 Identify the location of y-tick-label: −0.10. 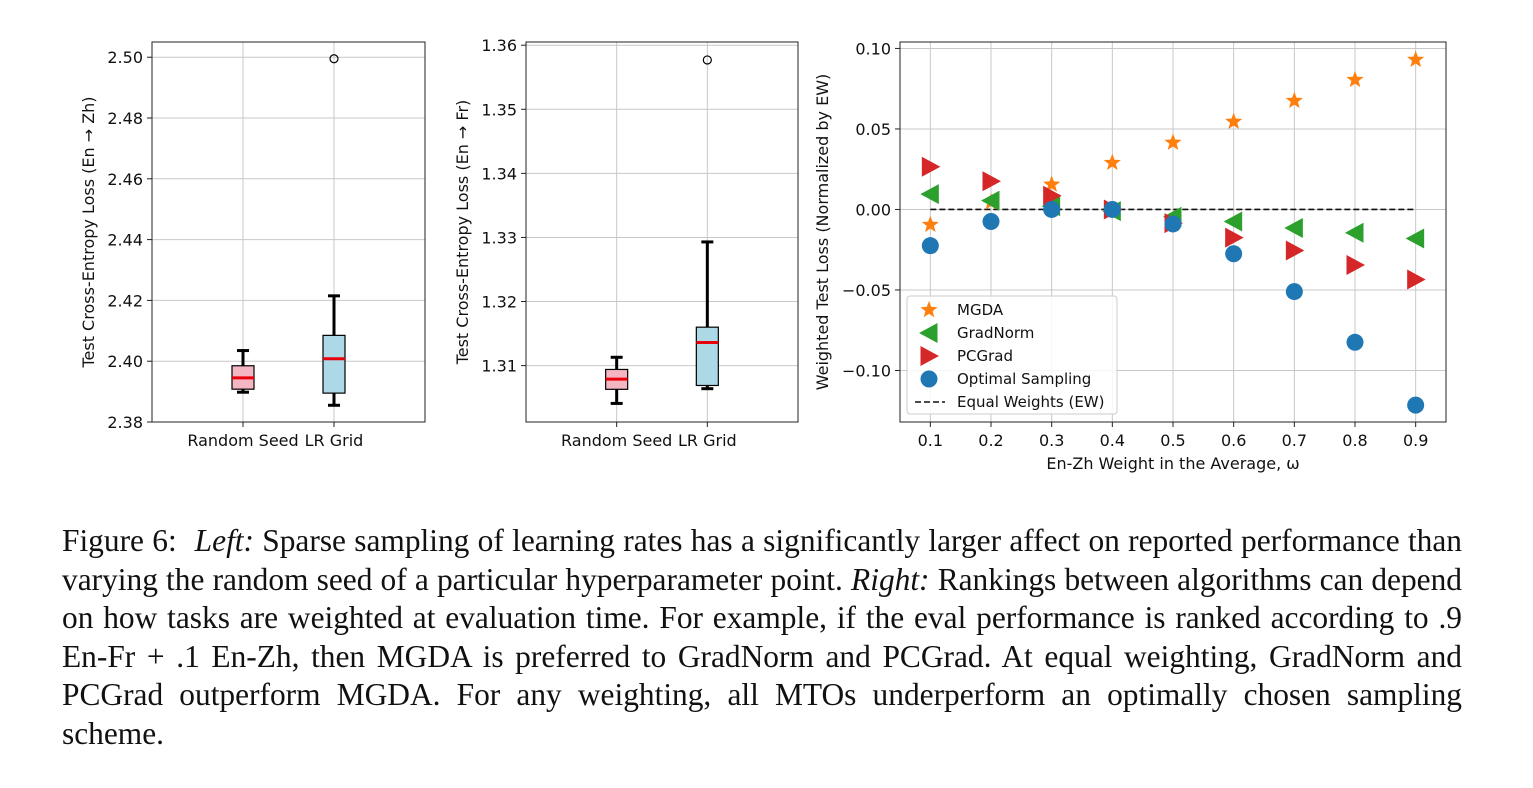
(866, 370).